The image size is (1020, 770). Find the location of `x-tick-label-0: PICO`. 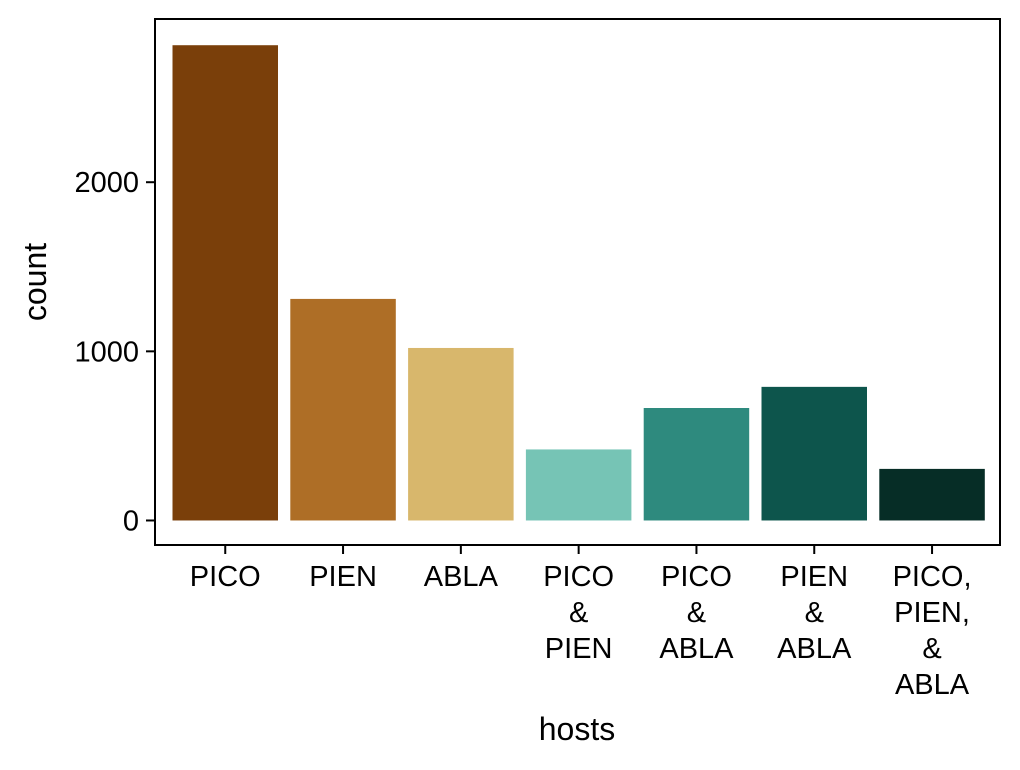

x-tick-label-0: PICO is located at coordinates (225, 577).